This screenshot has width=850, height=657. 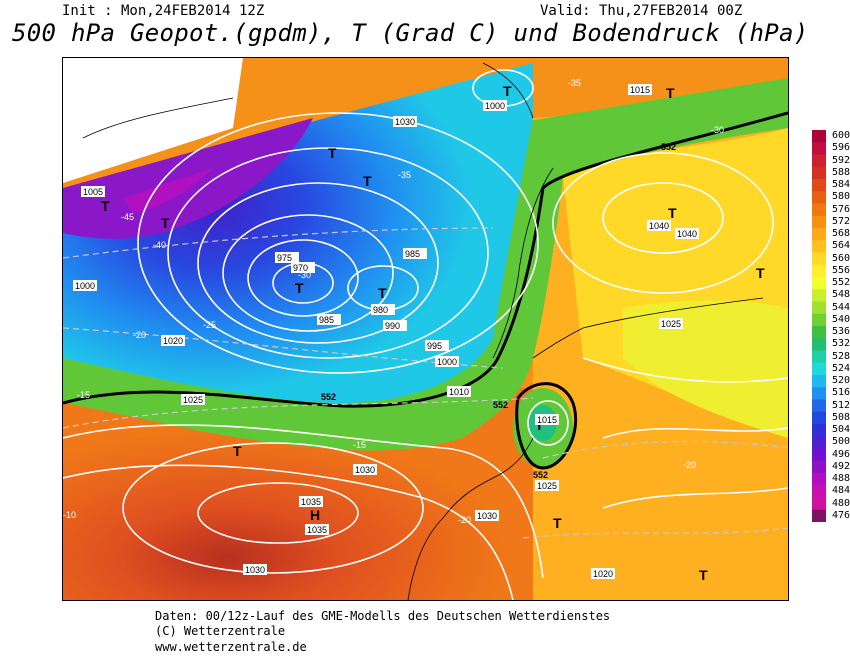 I want to click on legend-level-label: 580, so click(x=841, y=197).